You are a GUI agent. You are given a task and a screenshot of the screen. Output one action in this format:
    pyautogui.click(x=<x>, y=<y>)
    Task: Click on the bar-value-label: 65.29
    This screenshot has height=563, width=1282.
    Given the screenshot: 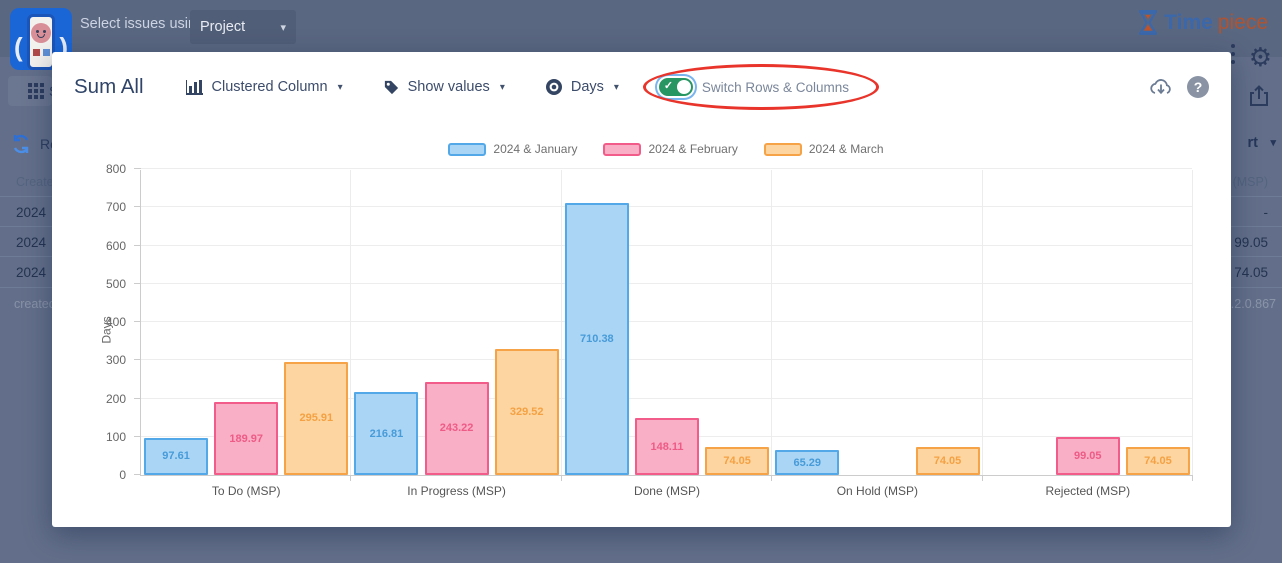 What is the action you would take?
    pyautogui.click(x=807, y=462)
    